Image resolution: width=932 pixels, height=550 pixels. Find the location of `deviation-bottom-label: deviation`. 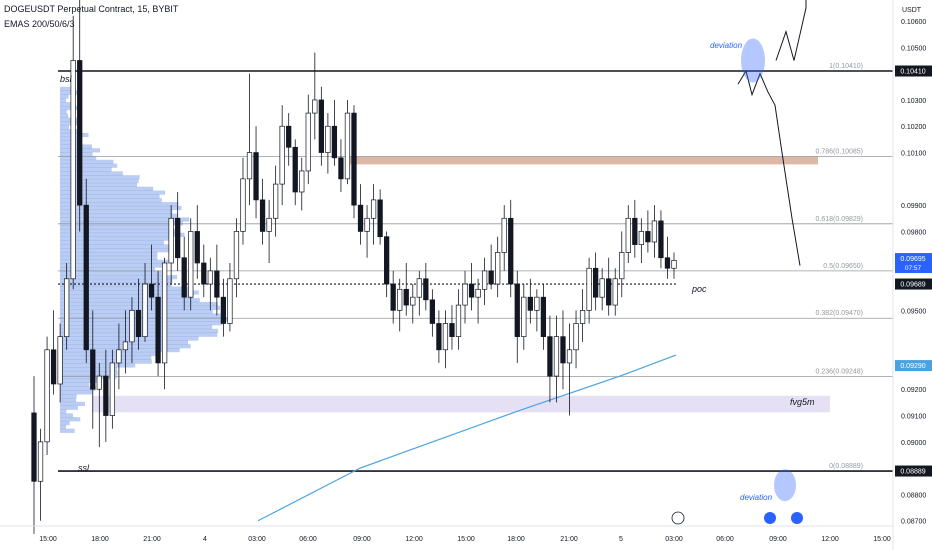

deviation-bottom-label: deviation is located at coordinates (756, 497).